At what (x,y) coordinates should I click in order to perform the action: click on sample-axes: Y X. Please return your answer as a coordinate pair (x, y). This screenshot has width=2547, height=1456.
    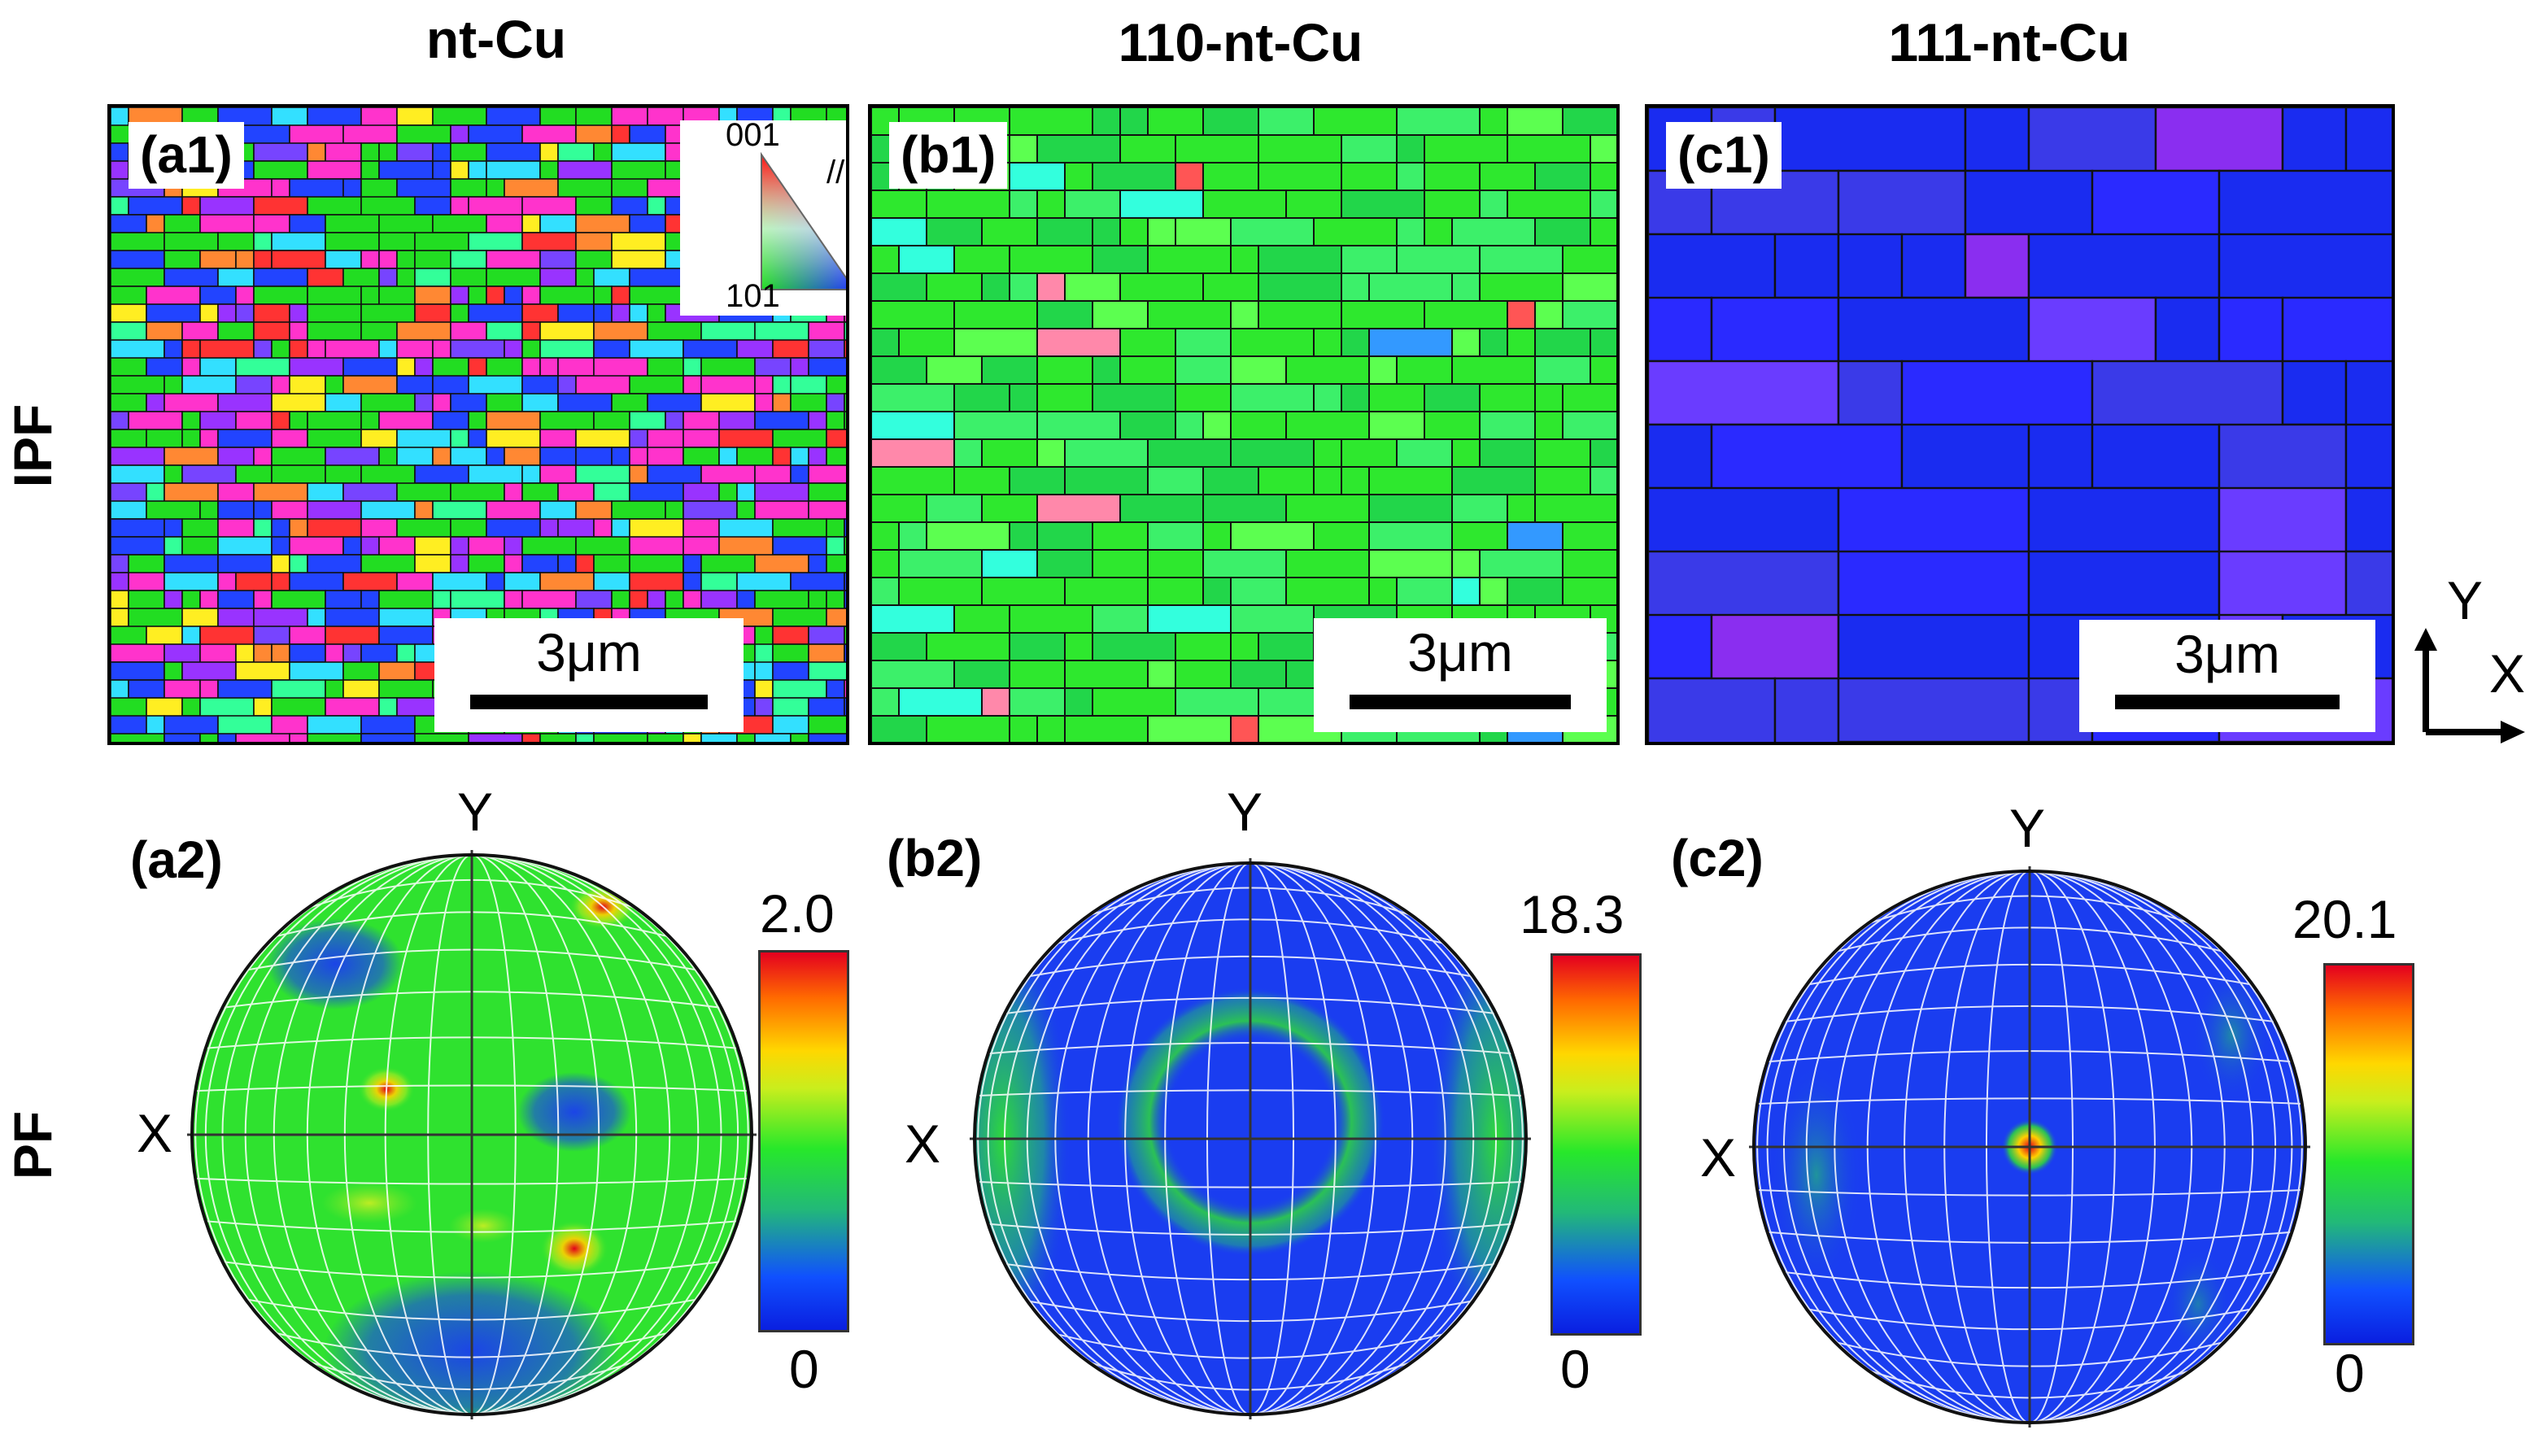
    Looking at the image, I should click on (2477, 662).